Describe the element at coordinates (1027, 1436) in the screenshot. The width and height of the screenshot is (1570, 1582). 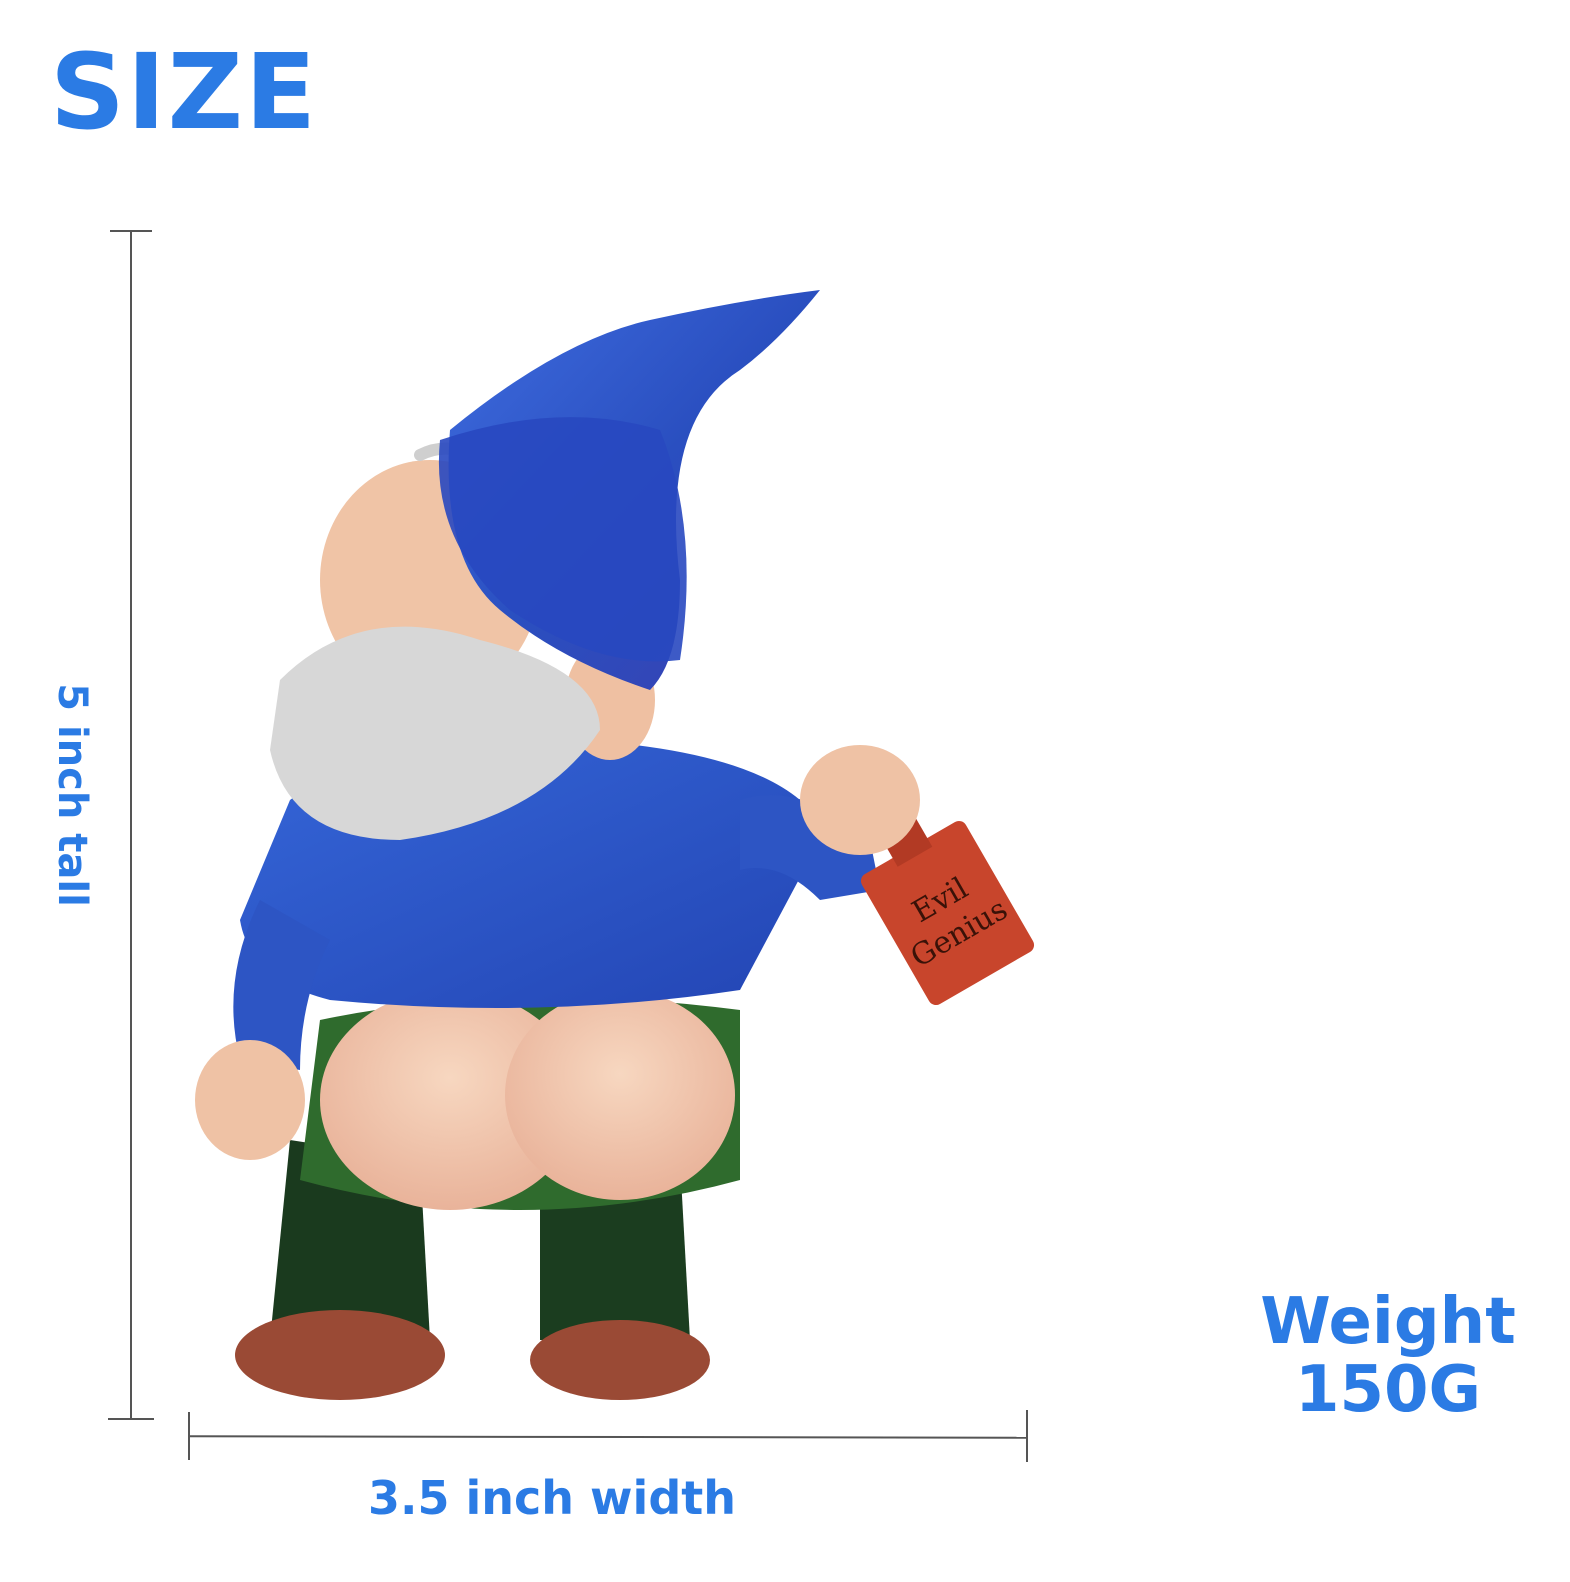
I see `width-dimension-right-cap` at that location.